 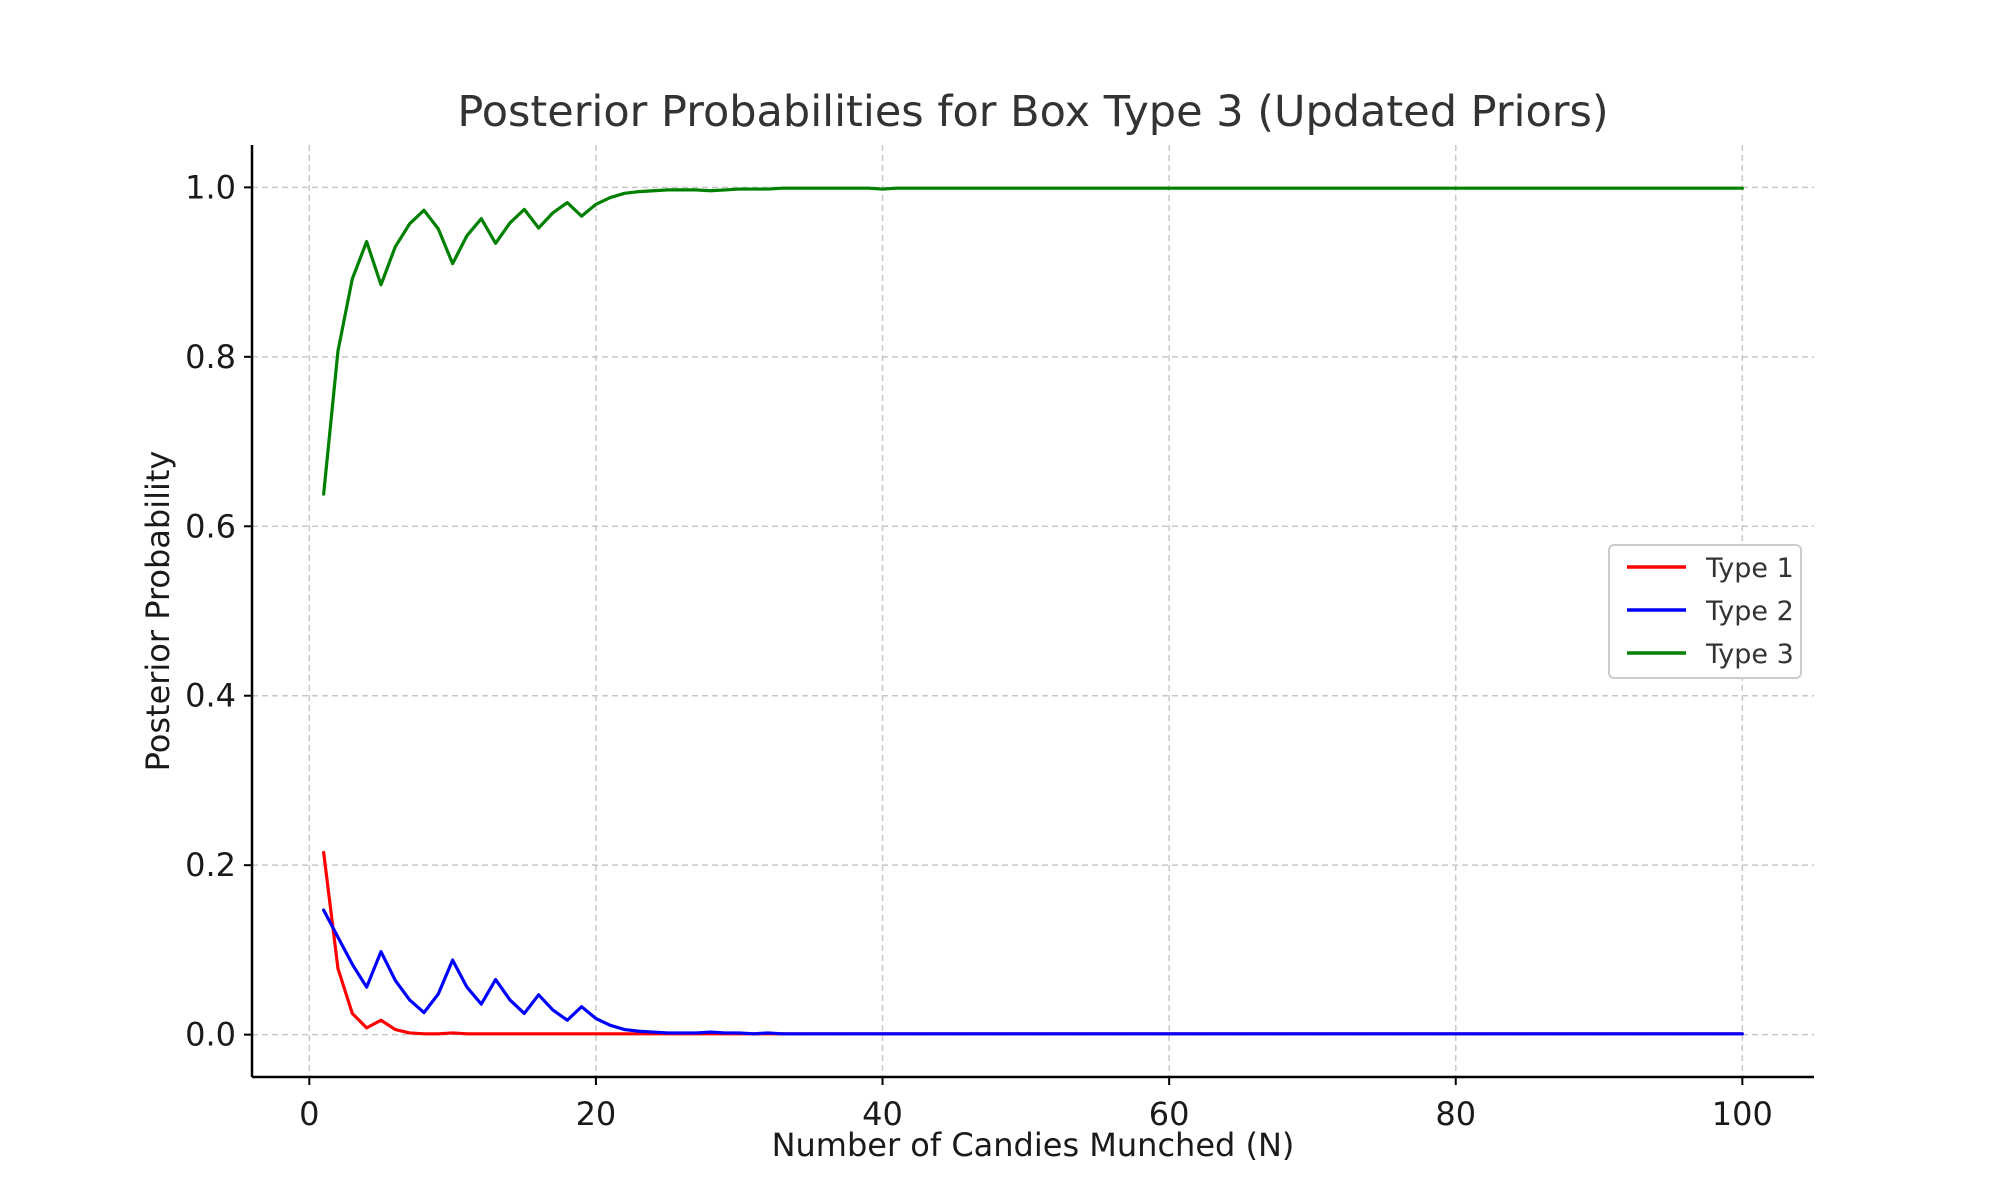 I want to click on x-tick-label: 80, so click(x=1455, y=1114).